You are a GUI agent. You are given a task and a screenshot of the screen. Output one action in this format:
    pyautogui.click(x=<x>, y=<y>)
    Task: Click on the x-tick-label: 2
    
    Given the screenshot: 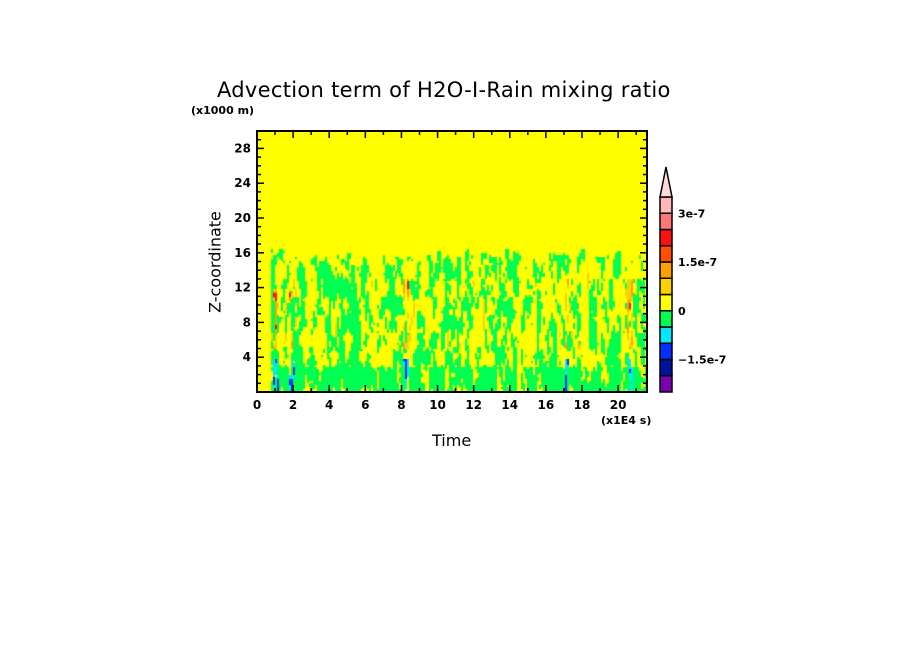 What is the action you would take?
    pyautogui.click(x=293, y=405)
    